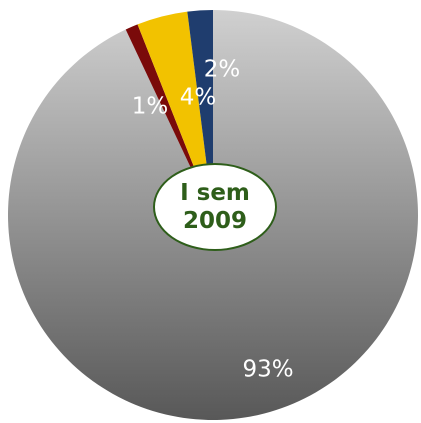 The height and width of the screenshot is (423, 421). I want to click on center-label: I sem 2009, so click(215, 207).